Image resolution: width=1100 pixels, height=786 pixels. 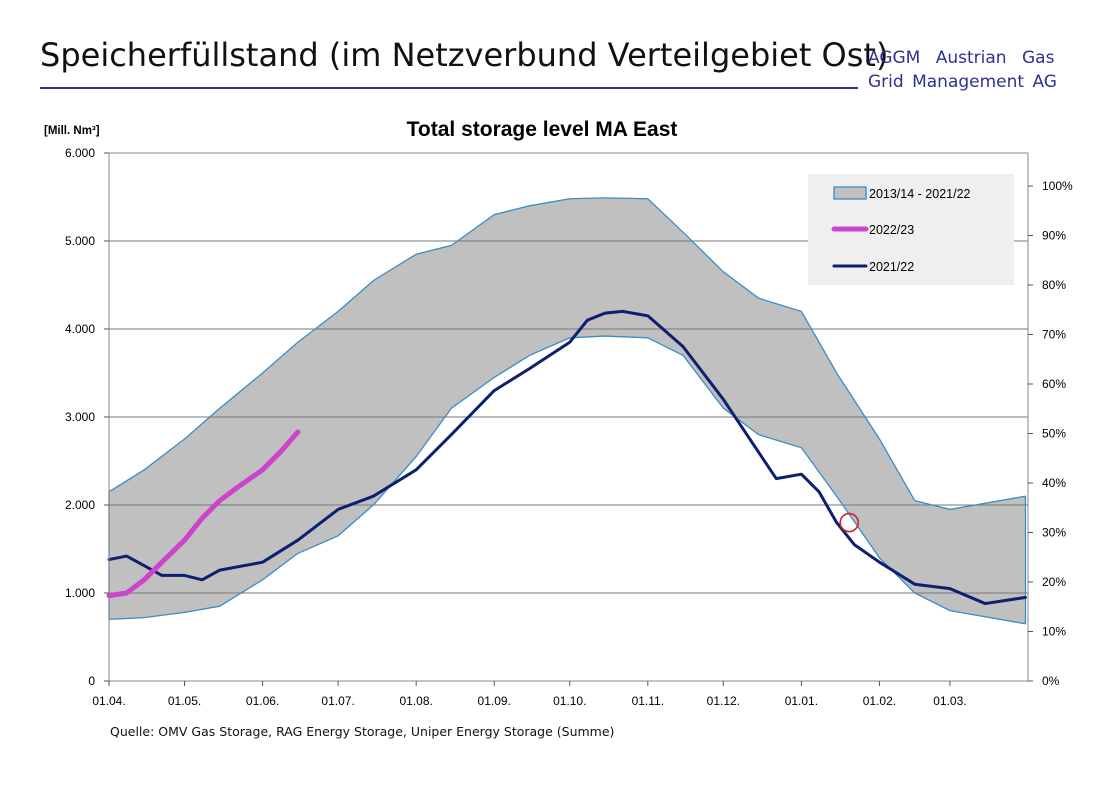 What do you see at coordinates (1054, 632) in the screenshot?
I see `y2-tick-label: 10%` at bounding box center [1054, 632].